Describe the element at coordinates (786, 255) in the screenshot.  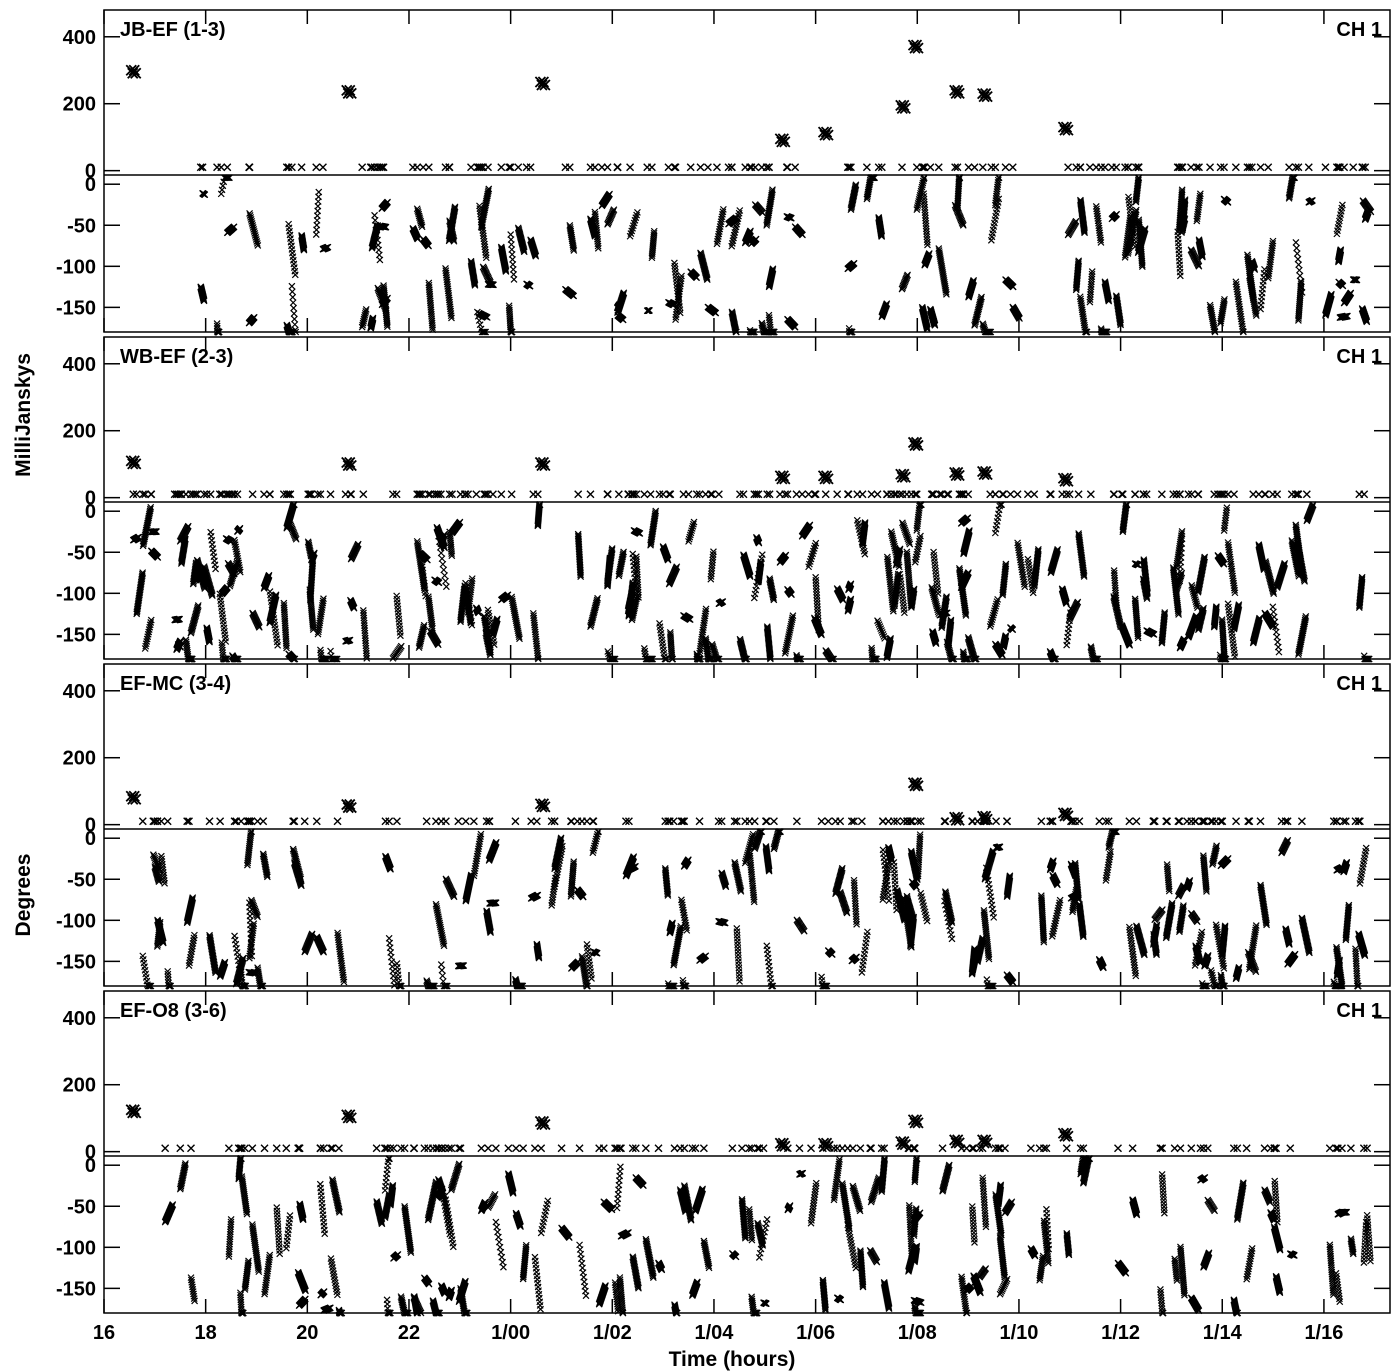
I see `phase-points` at that location.